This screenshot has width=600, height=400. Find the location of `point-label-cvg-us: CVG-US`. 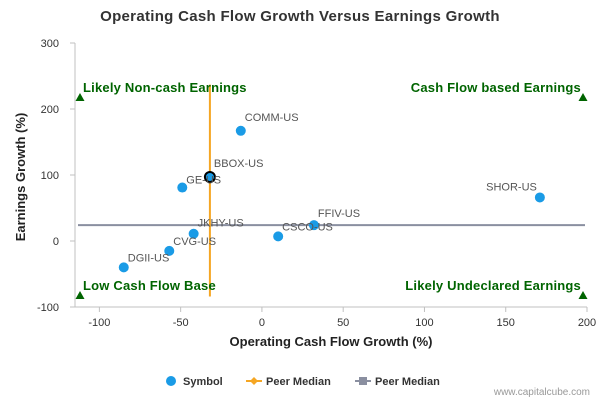

point-label-cvg-us: CVG-US is located at coordinates (194, 242).